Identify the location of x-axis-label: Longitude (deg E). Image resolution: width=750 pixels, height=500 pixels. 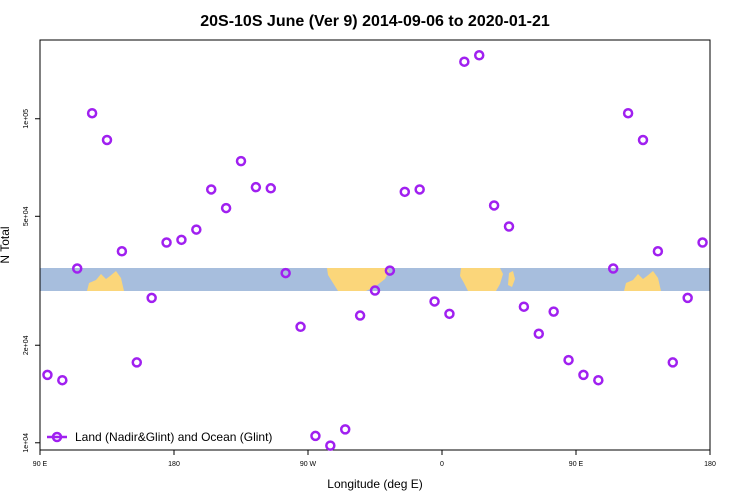
(374, 484).